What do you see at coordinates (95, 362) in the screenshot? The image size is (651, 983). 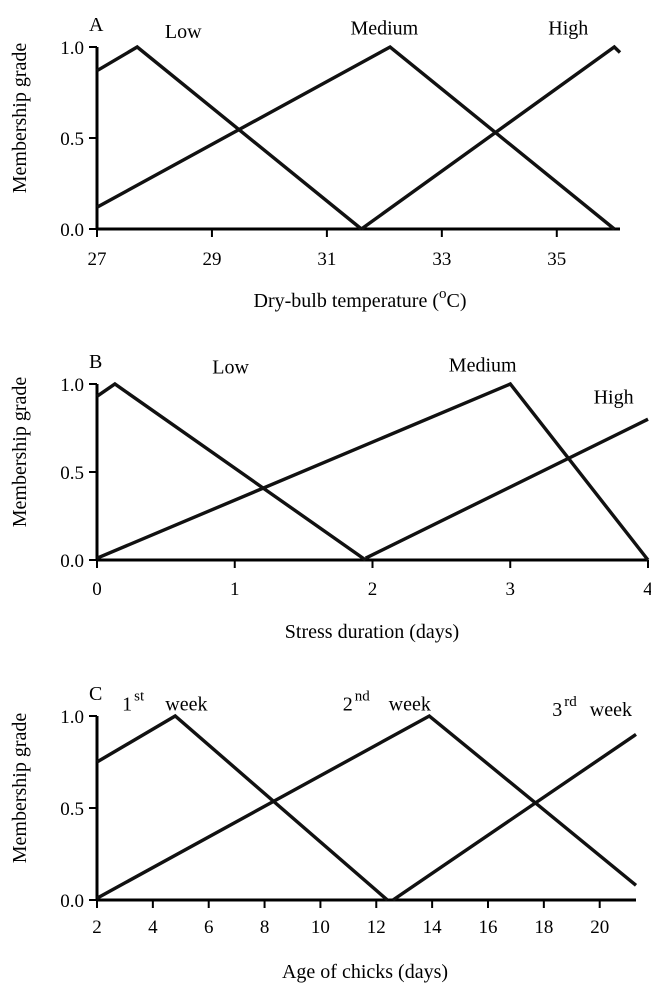 I see `panel-label: B` at bounding box center [95, 362].